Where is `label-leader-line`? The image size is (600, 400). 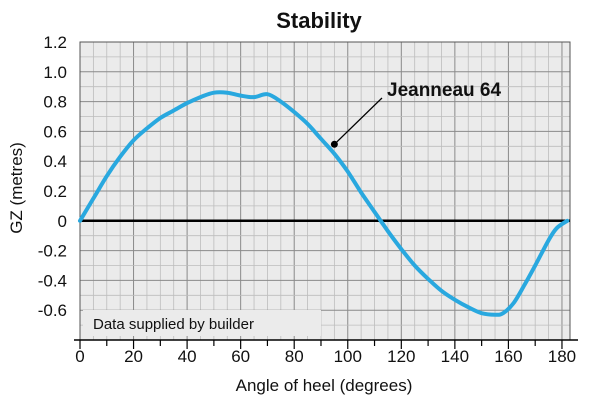 label-leader-line is located at coordinates (358, 121).